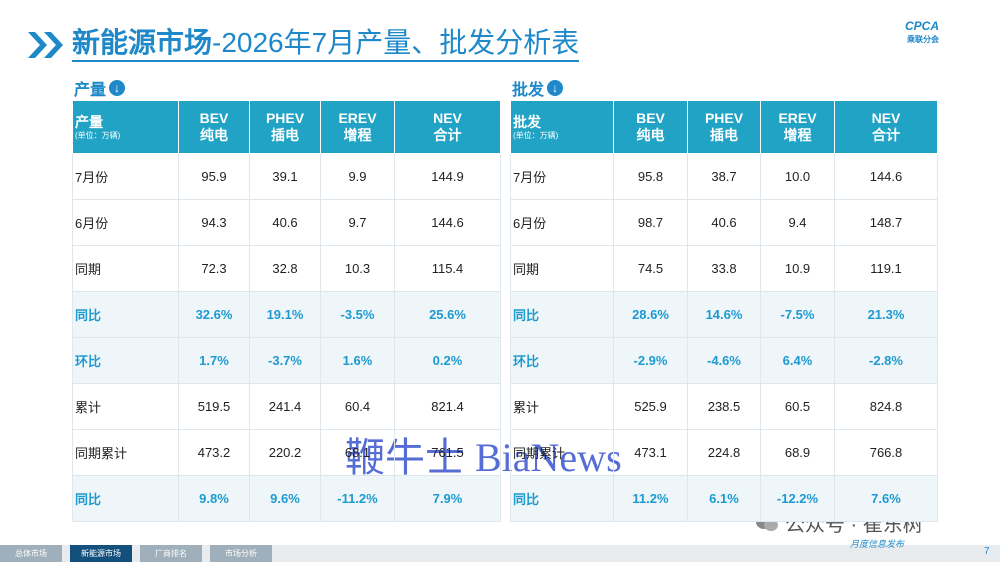 Image resolution: width=1000 pixels, height=562 pixels. What do you see at coordinates (357, 176) in the screenshot?
I see `cell: 9.9` at bounding box center [357, 176].